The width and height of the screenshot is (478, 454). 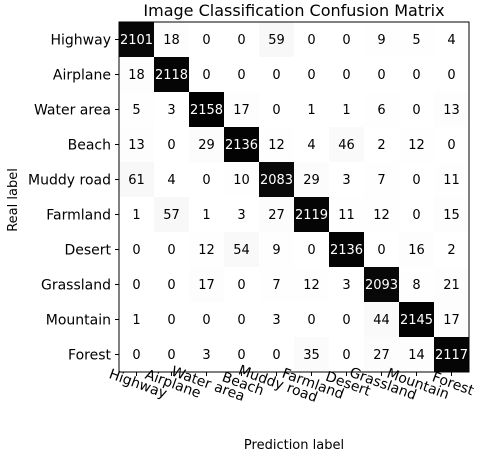 What do you see at coordinates (89, 356) in the screenshot?
I see `y-tick-label: Forest` at bounding box center [89, 356].